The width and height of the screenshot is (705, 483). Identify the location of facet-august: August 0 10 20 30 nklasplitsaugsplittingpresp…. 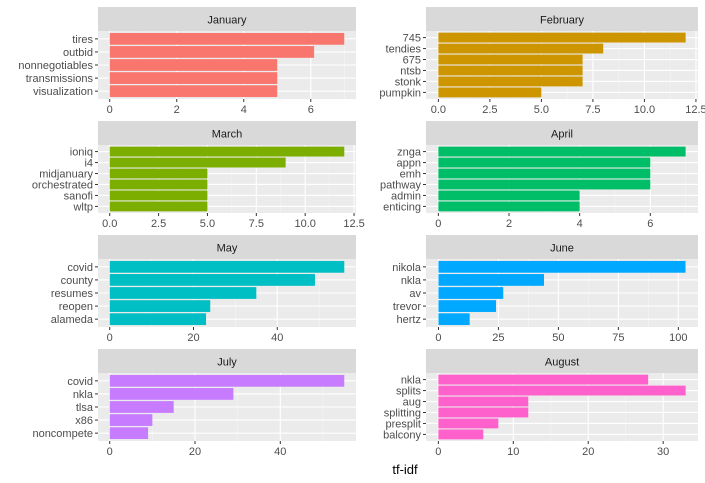
(540, 403).